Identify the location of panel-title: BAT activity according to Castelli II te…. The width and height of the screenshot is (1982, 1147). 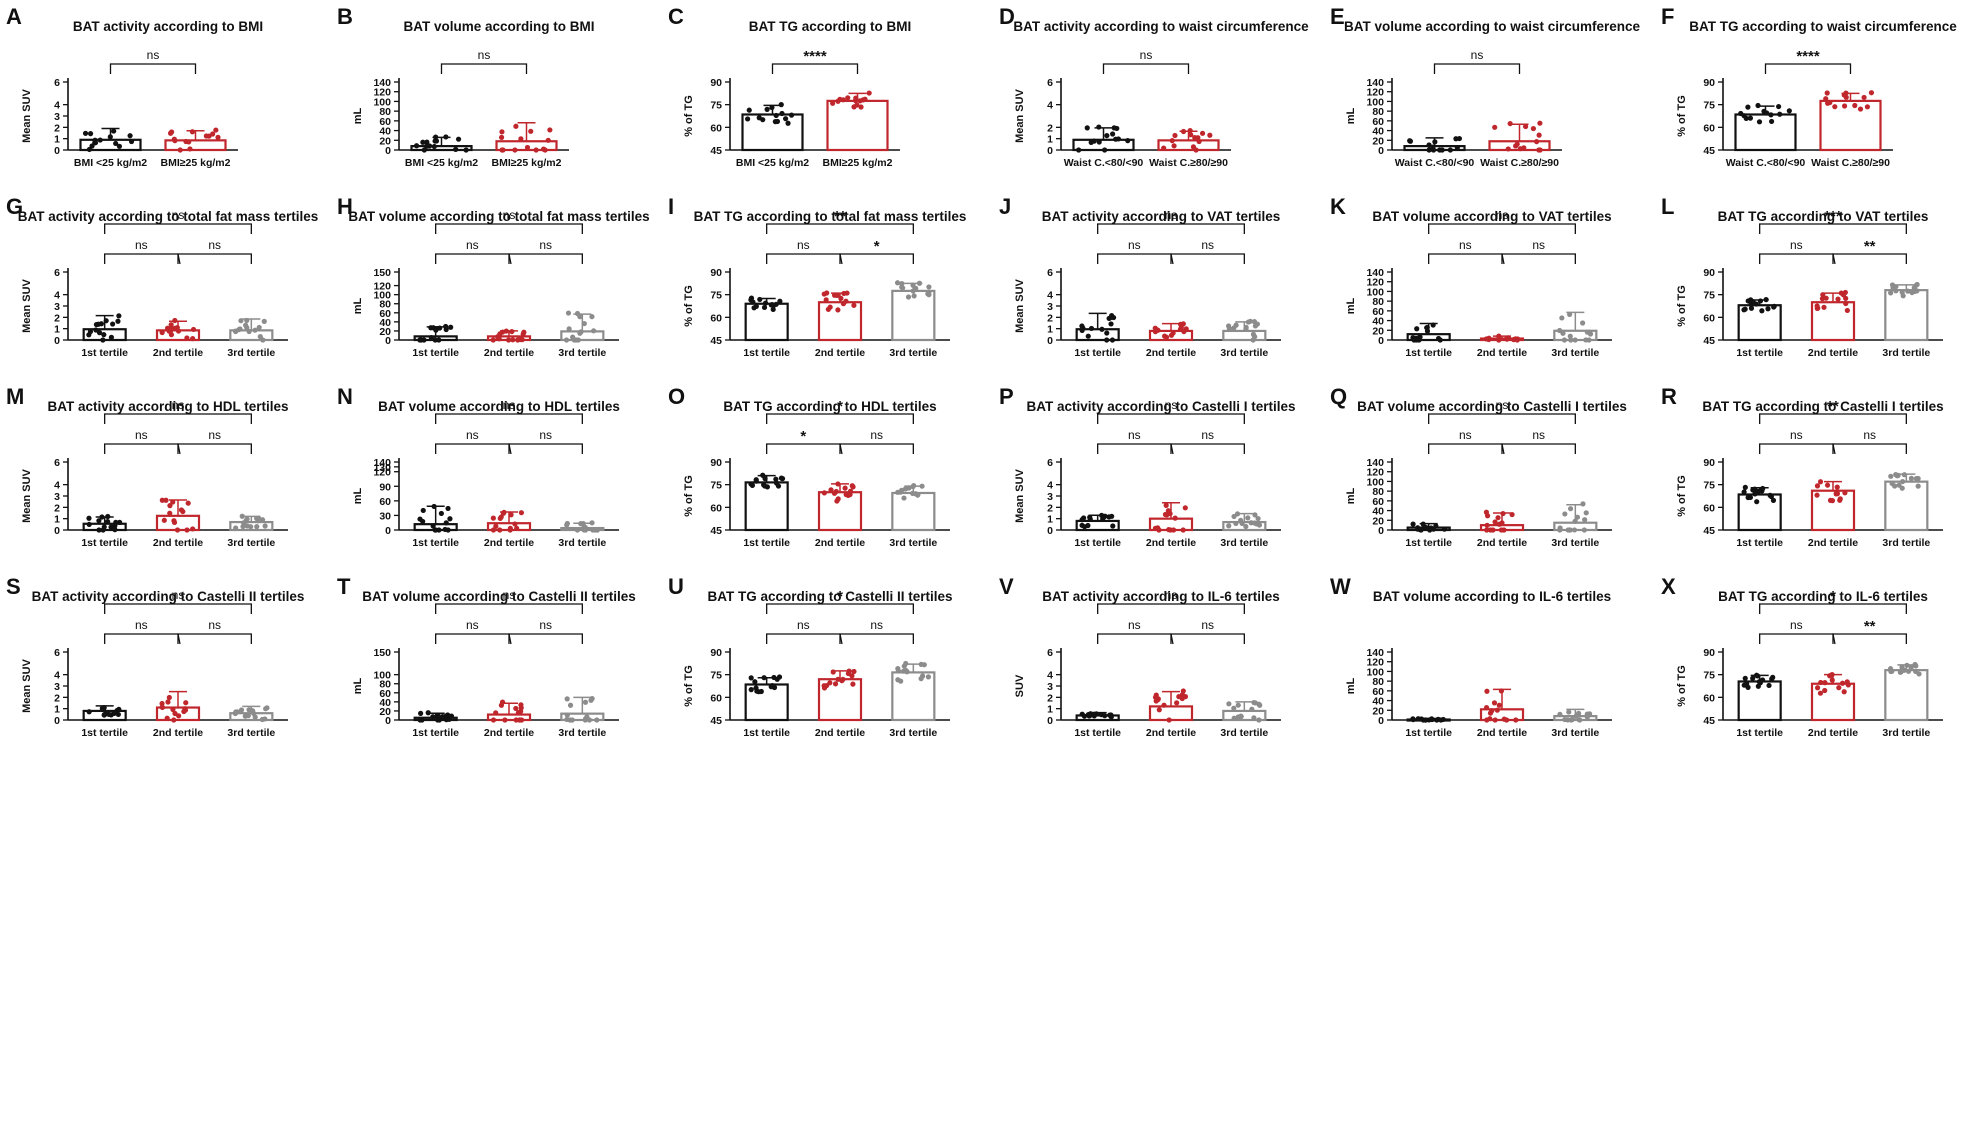
(168, 596).